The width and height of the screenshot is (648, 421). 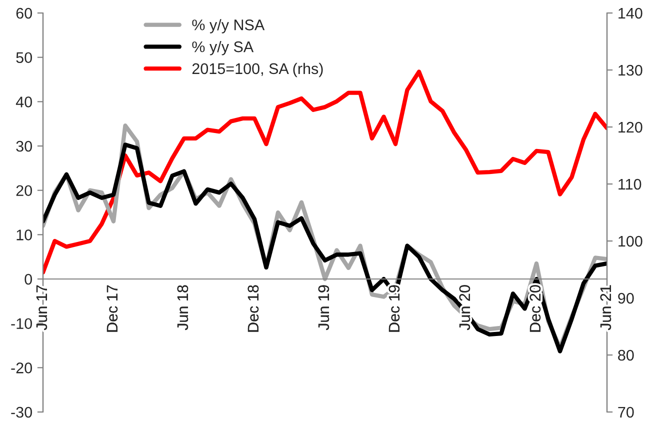 I want to click on y-tick-label: -10, so click(x=21, y=324).